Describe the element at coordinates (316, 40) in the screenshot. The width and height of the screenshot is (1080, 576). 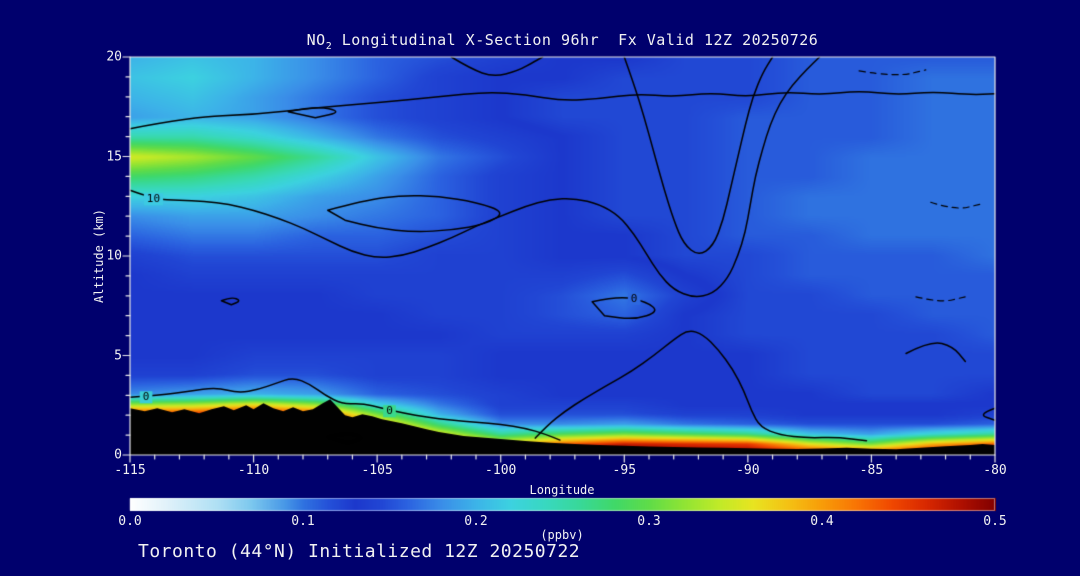
I see `plot-title-species: NO` at that location.